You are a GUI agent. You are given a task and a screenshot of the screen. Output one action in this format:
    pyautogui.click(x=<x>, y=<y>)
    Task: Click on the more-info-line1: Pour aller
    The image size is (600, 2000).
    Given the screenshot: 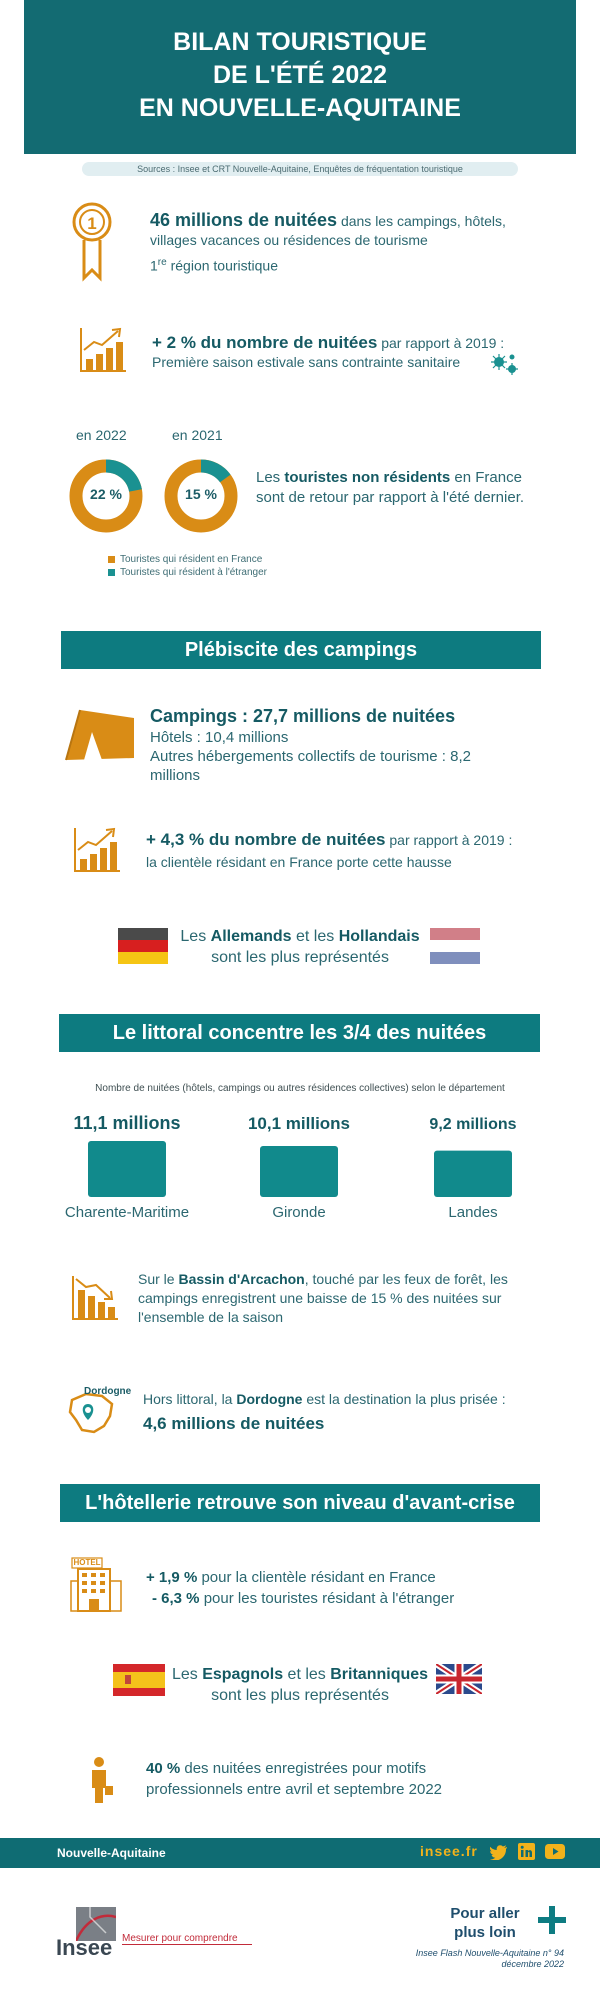 What is the action you would take?
    pyautogui.click(x=485, y=1913)
    